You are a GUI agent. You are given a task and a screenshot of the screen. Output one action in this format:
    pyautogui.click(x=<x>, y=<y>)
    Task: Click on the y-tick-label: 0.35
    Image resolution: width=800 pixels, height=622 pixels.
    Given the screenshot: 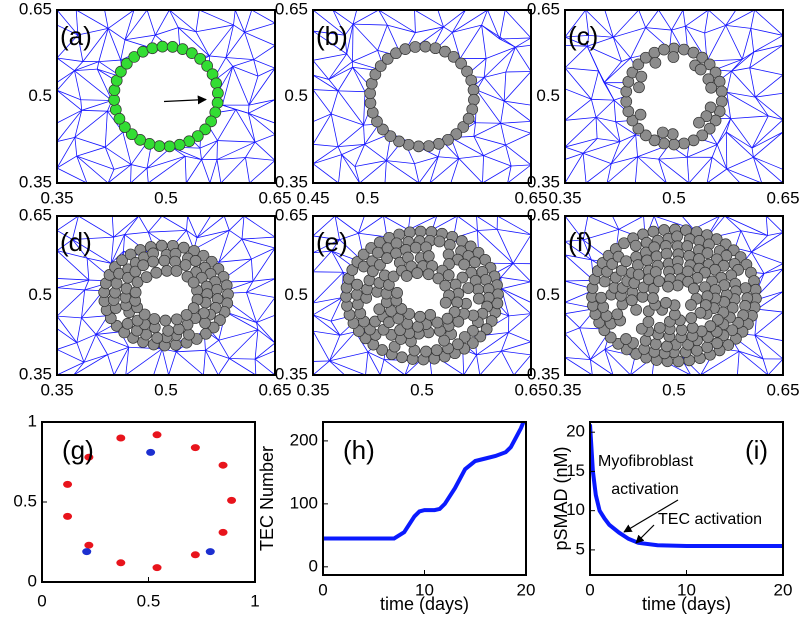 What is the action you would take?
    pyautogui.click(x=543, y=373)
    